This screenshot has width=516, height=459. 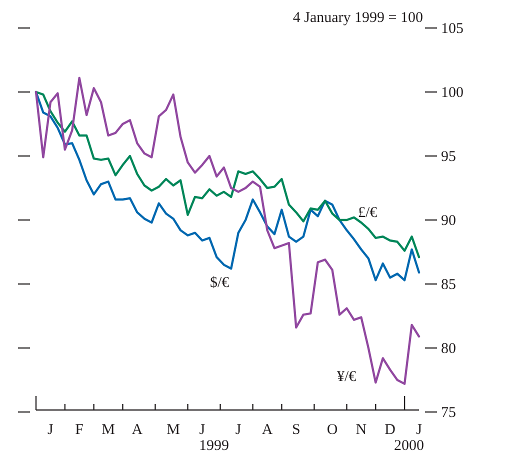 What do you see at coordinates (448, 349) in the screenshot?
I see `y-tick-label: 80` at bounding box center [448, 349].